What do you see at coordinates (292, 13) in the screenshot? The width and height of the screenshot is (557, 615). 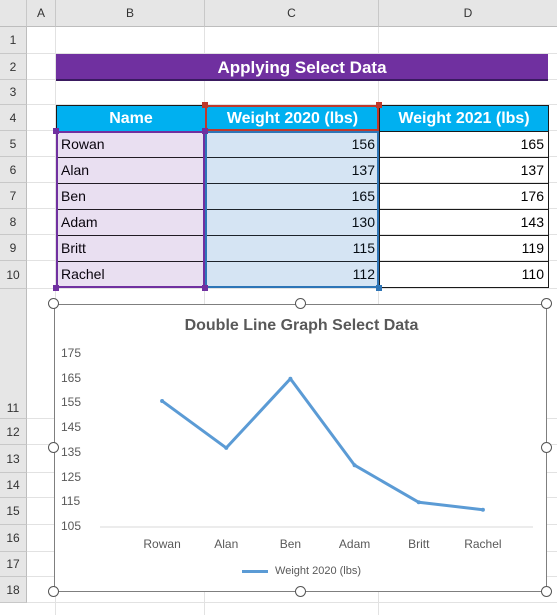 I see `column-header-c: C` at bounding box center [292, 13].